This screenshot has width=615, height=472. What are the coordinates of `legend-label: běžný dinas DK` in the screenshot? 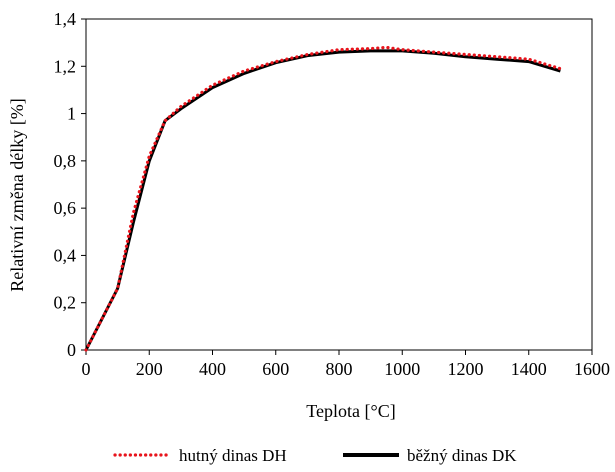 It's located at (462, 455).